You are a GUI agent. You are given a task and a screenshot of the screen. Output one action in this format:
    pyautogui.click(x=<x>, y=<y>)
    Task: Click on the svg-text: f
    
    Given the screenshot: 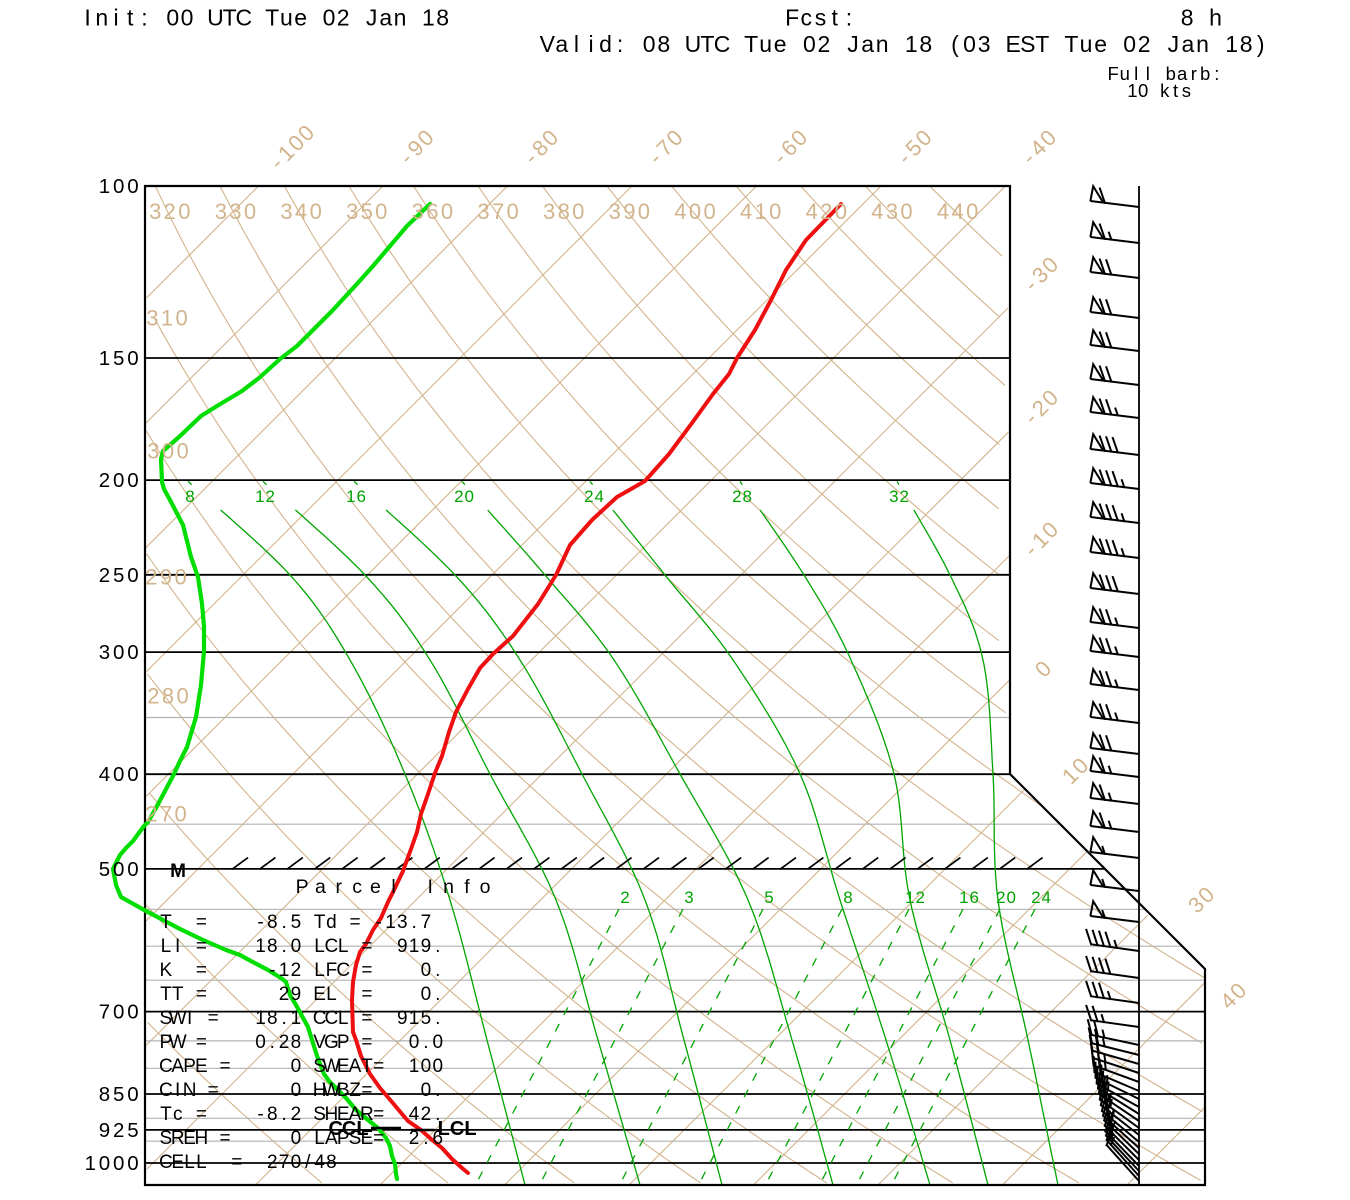 What is the action you would take?
    pyautogui.click(x=467, y=887)
    